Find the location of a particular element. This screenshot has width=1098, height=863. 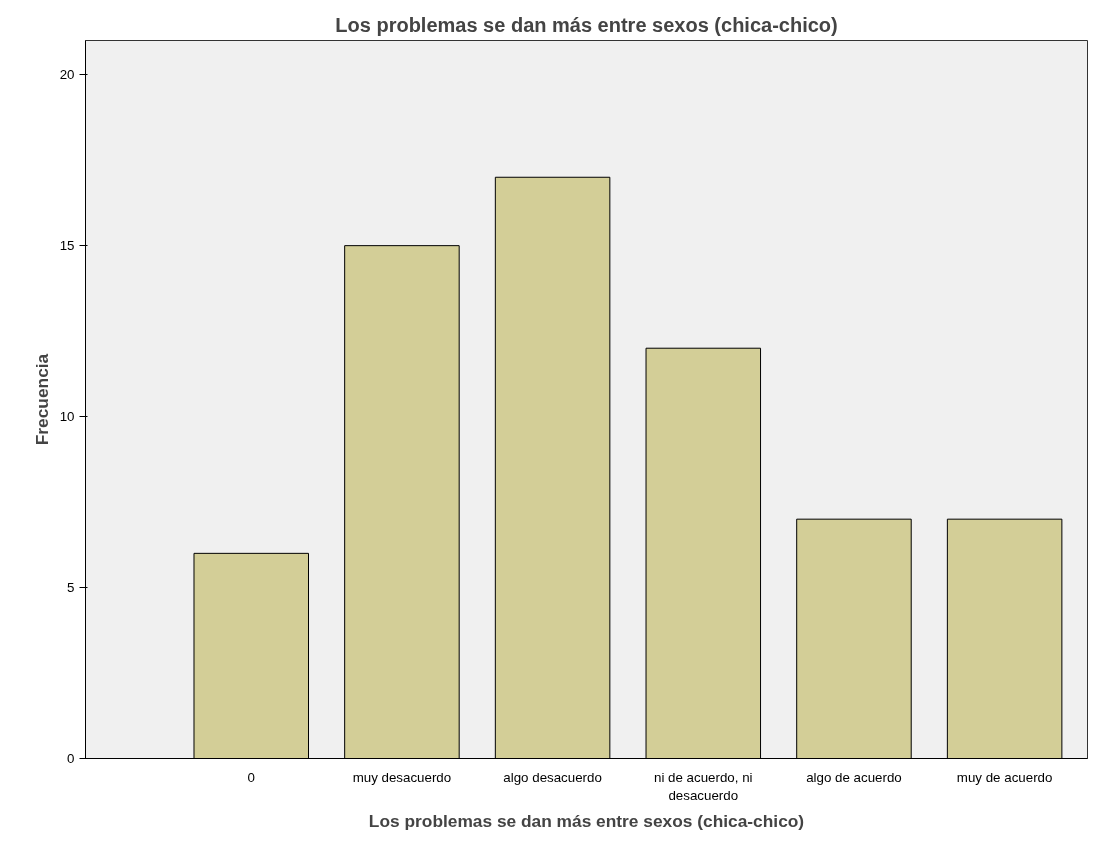

x-tick-label: algo de acuerdo is located at coordinates (854, 777).